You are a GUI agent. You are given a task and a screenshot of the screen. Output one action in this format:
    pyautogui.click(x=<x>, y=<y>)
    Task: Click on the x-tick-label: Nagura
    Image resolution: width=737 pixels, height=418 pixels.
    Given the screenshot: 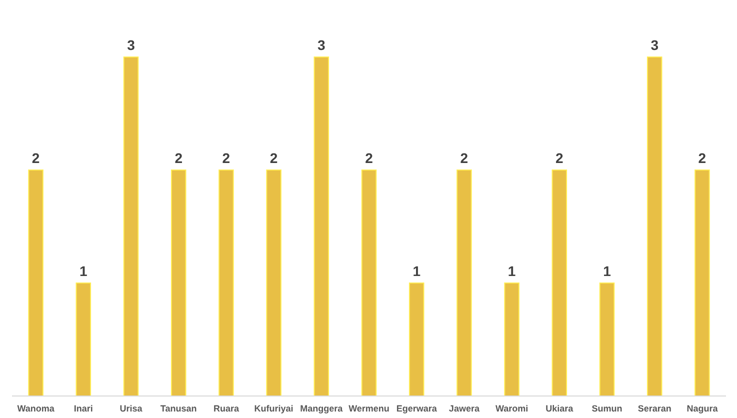 What is the action you would take?
    pyautogui.click(x=702, y=408)
    